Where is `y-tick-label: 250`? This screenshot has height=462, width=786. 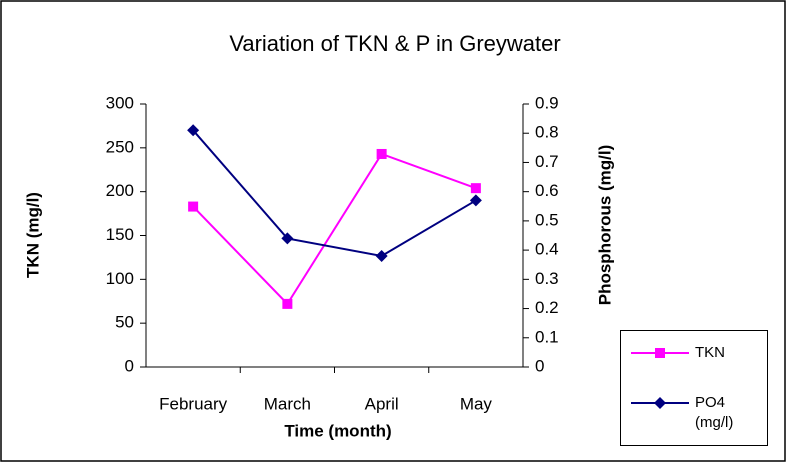 y-tick-label: 250 is located at coordinates (120, 146).